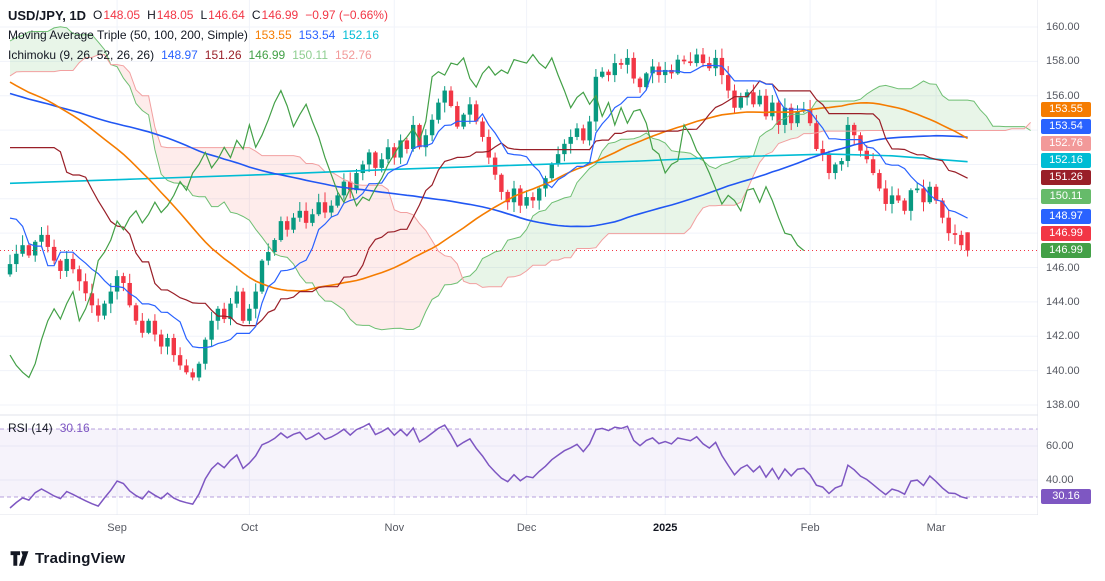 Image resolution: width=1105 pixels, height=581 pixels. Describe the element at coordinates (1063, 95) in the screenshot. I see `price-axis-label: 156.00` at that location.